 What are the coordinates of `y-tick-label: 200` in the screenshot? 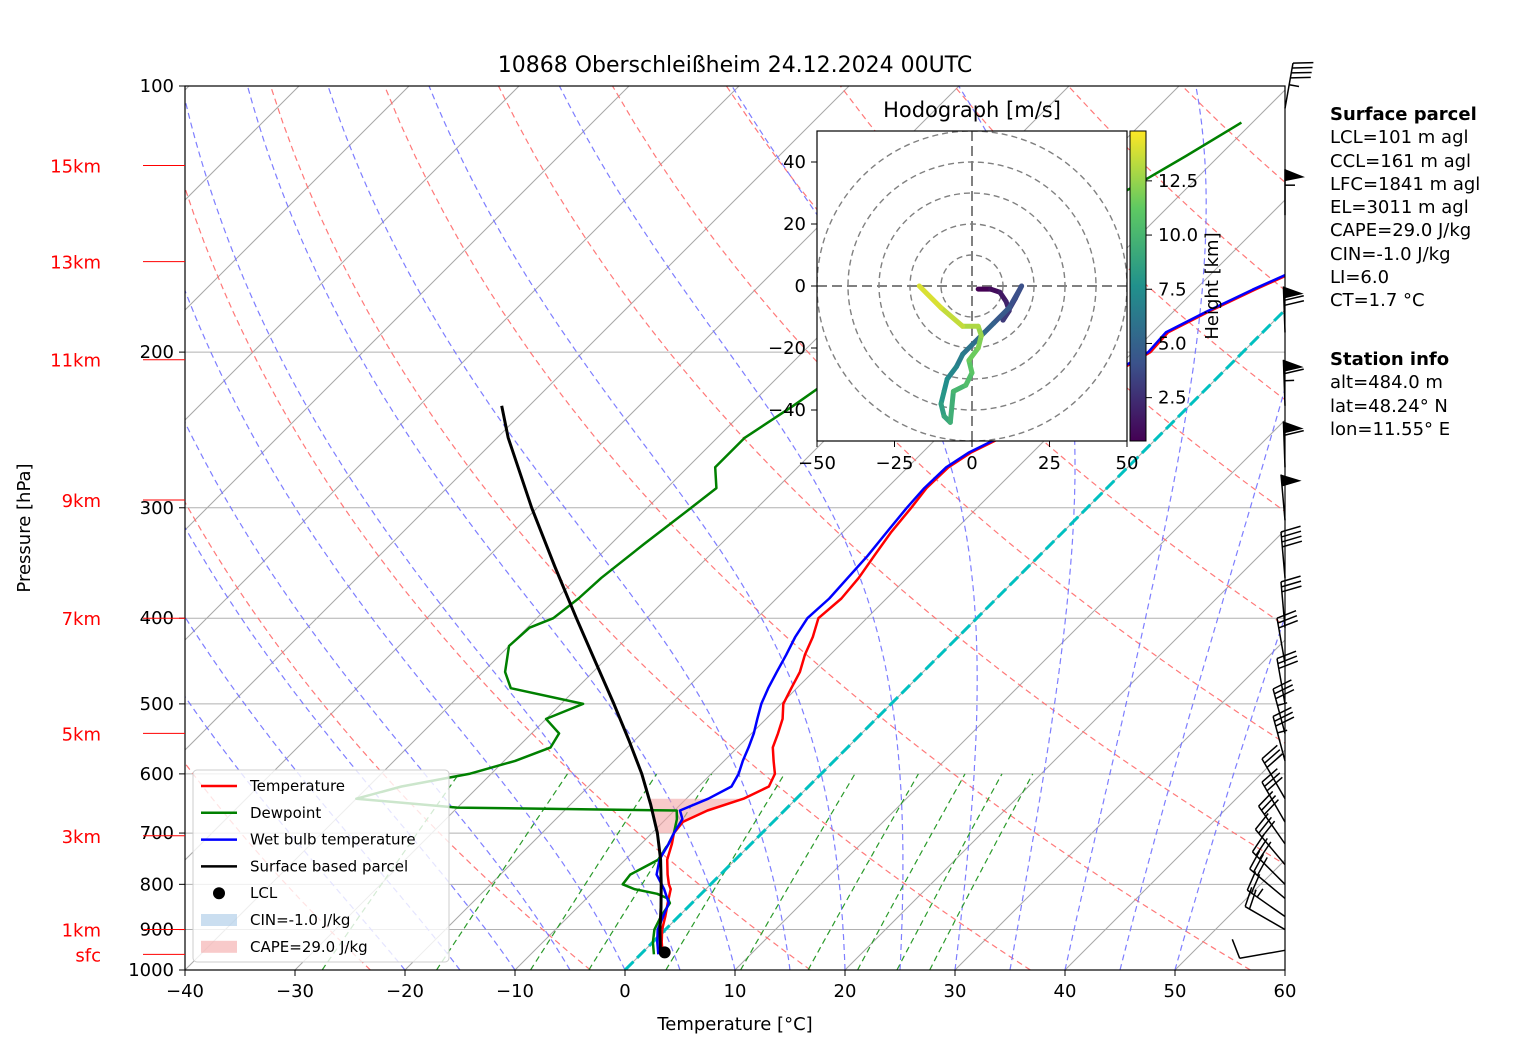 It's located at (157, 352).